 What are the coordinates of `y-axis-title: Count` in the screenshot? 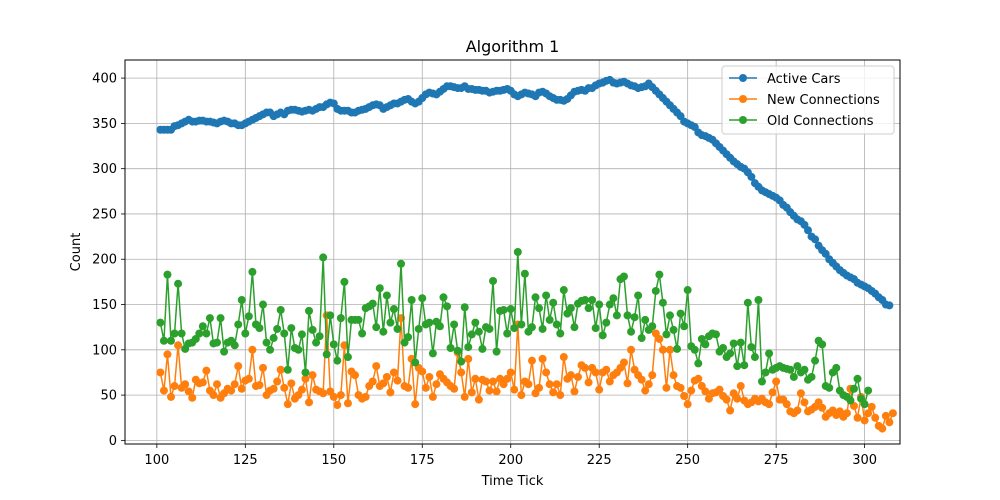 It's located at (76, 252).